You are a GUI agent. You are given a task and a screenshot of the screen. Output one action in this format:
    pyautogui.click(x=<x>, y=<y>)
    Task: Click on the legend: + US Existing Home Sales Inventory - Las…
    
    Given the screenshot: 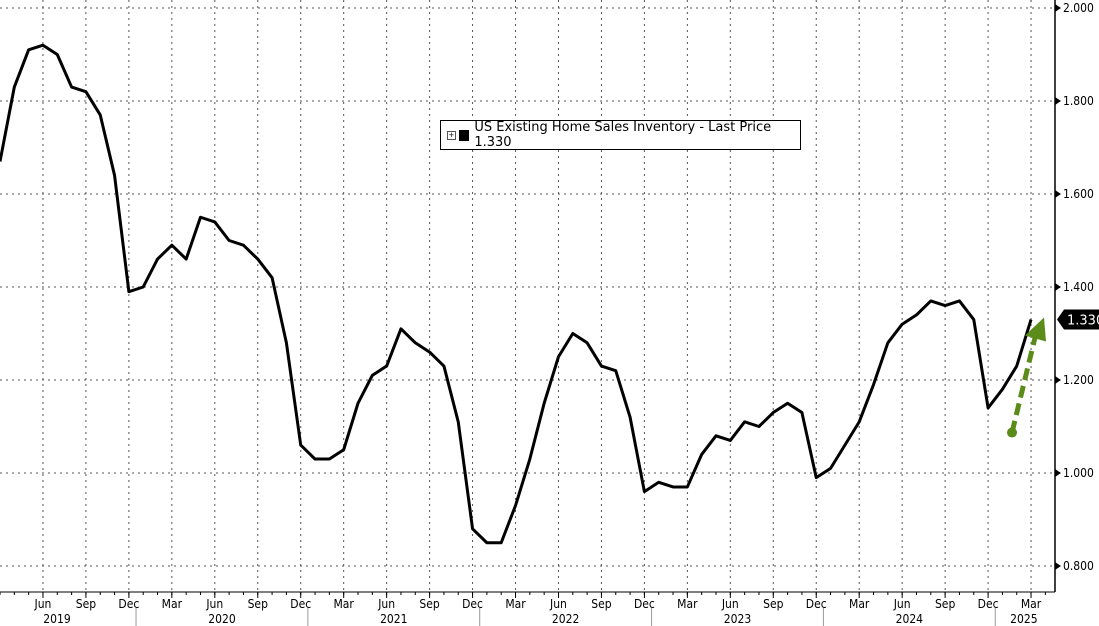 What is the action you would take?
    pyautogui.click(x=620, y=135)
    